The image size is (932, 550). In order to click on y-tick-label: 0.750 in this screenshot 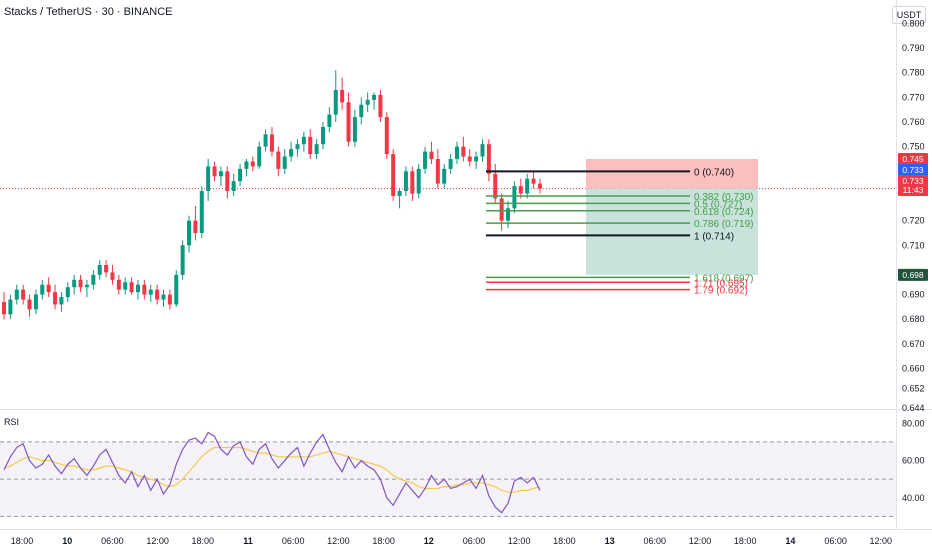, I will do `click(913, 147)`.